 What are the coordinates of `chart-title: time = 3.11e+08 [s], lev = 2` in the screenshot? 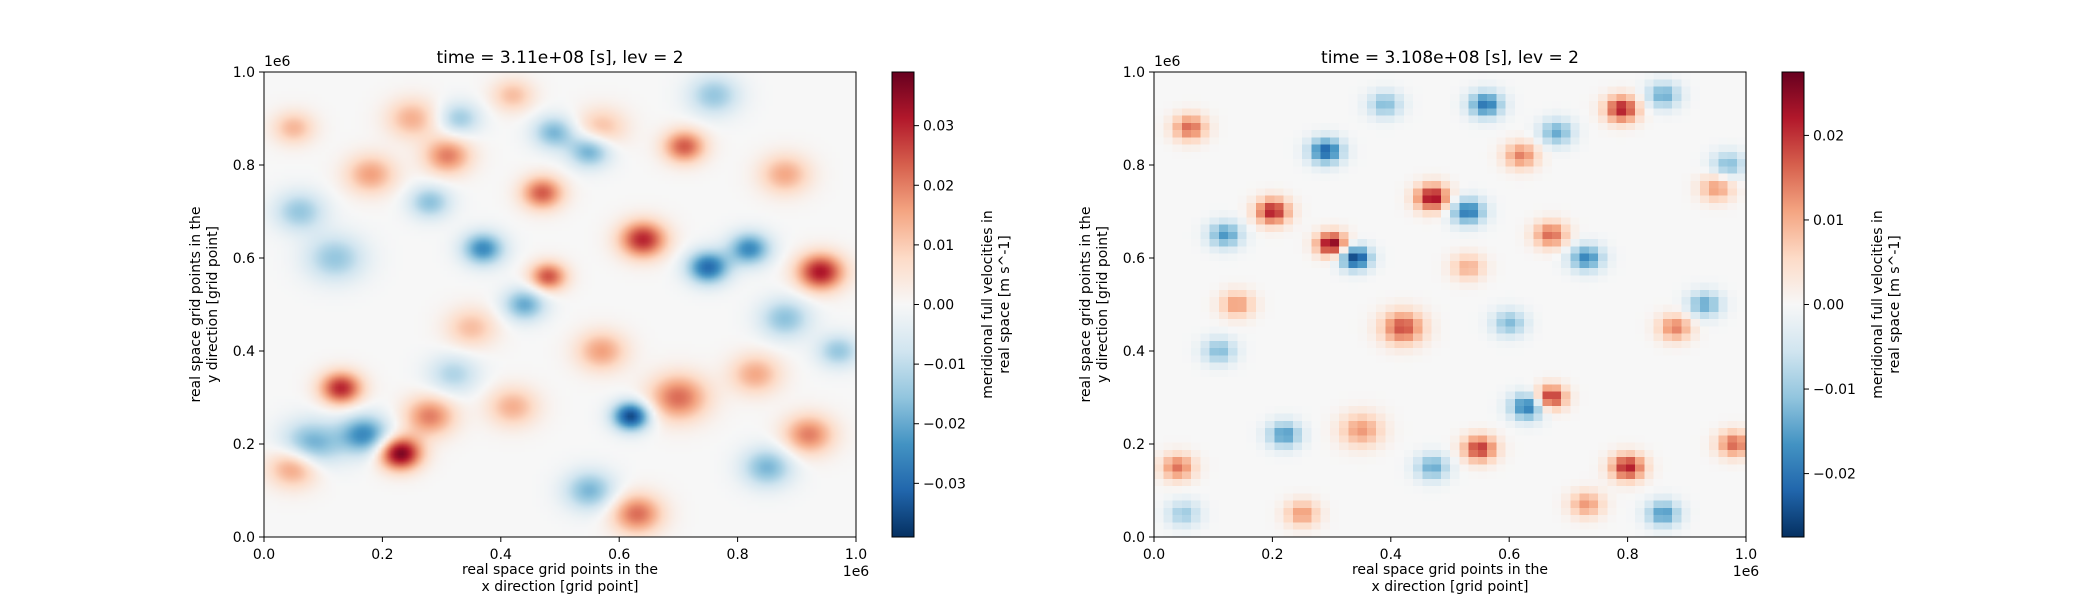 It's located at (559, 58).